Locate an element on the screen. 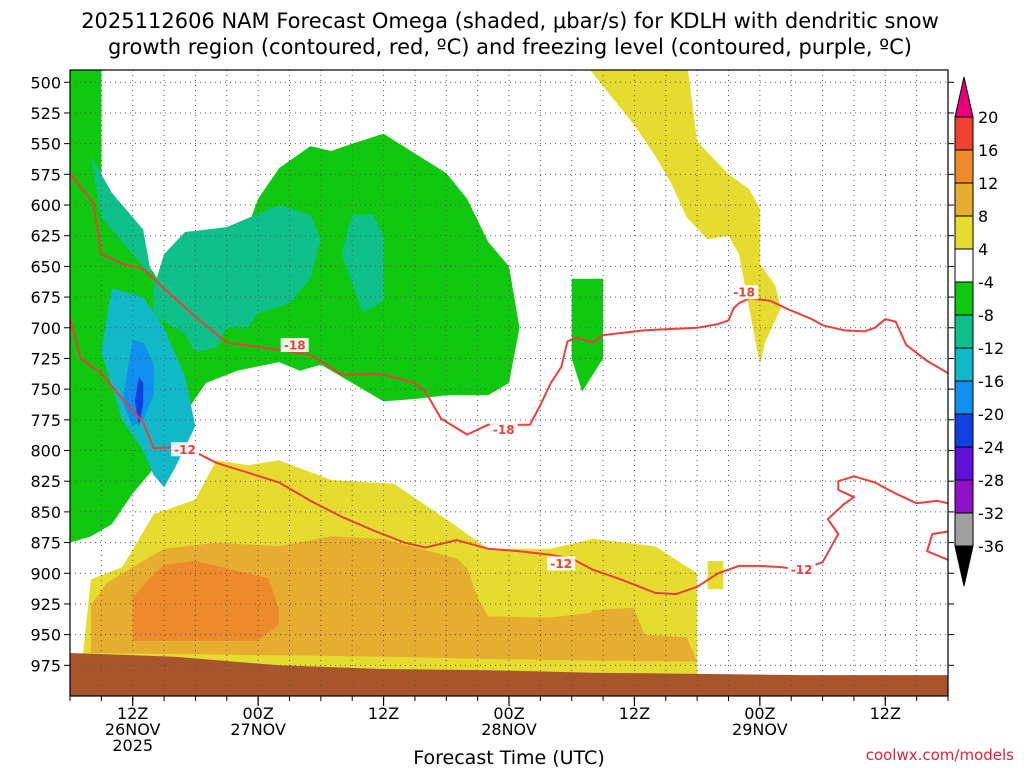 The height and width of the screenshot is (768, 1024). contour-label-5: -12 is located at coordinates (802, 570).